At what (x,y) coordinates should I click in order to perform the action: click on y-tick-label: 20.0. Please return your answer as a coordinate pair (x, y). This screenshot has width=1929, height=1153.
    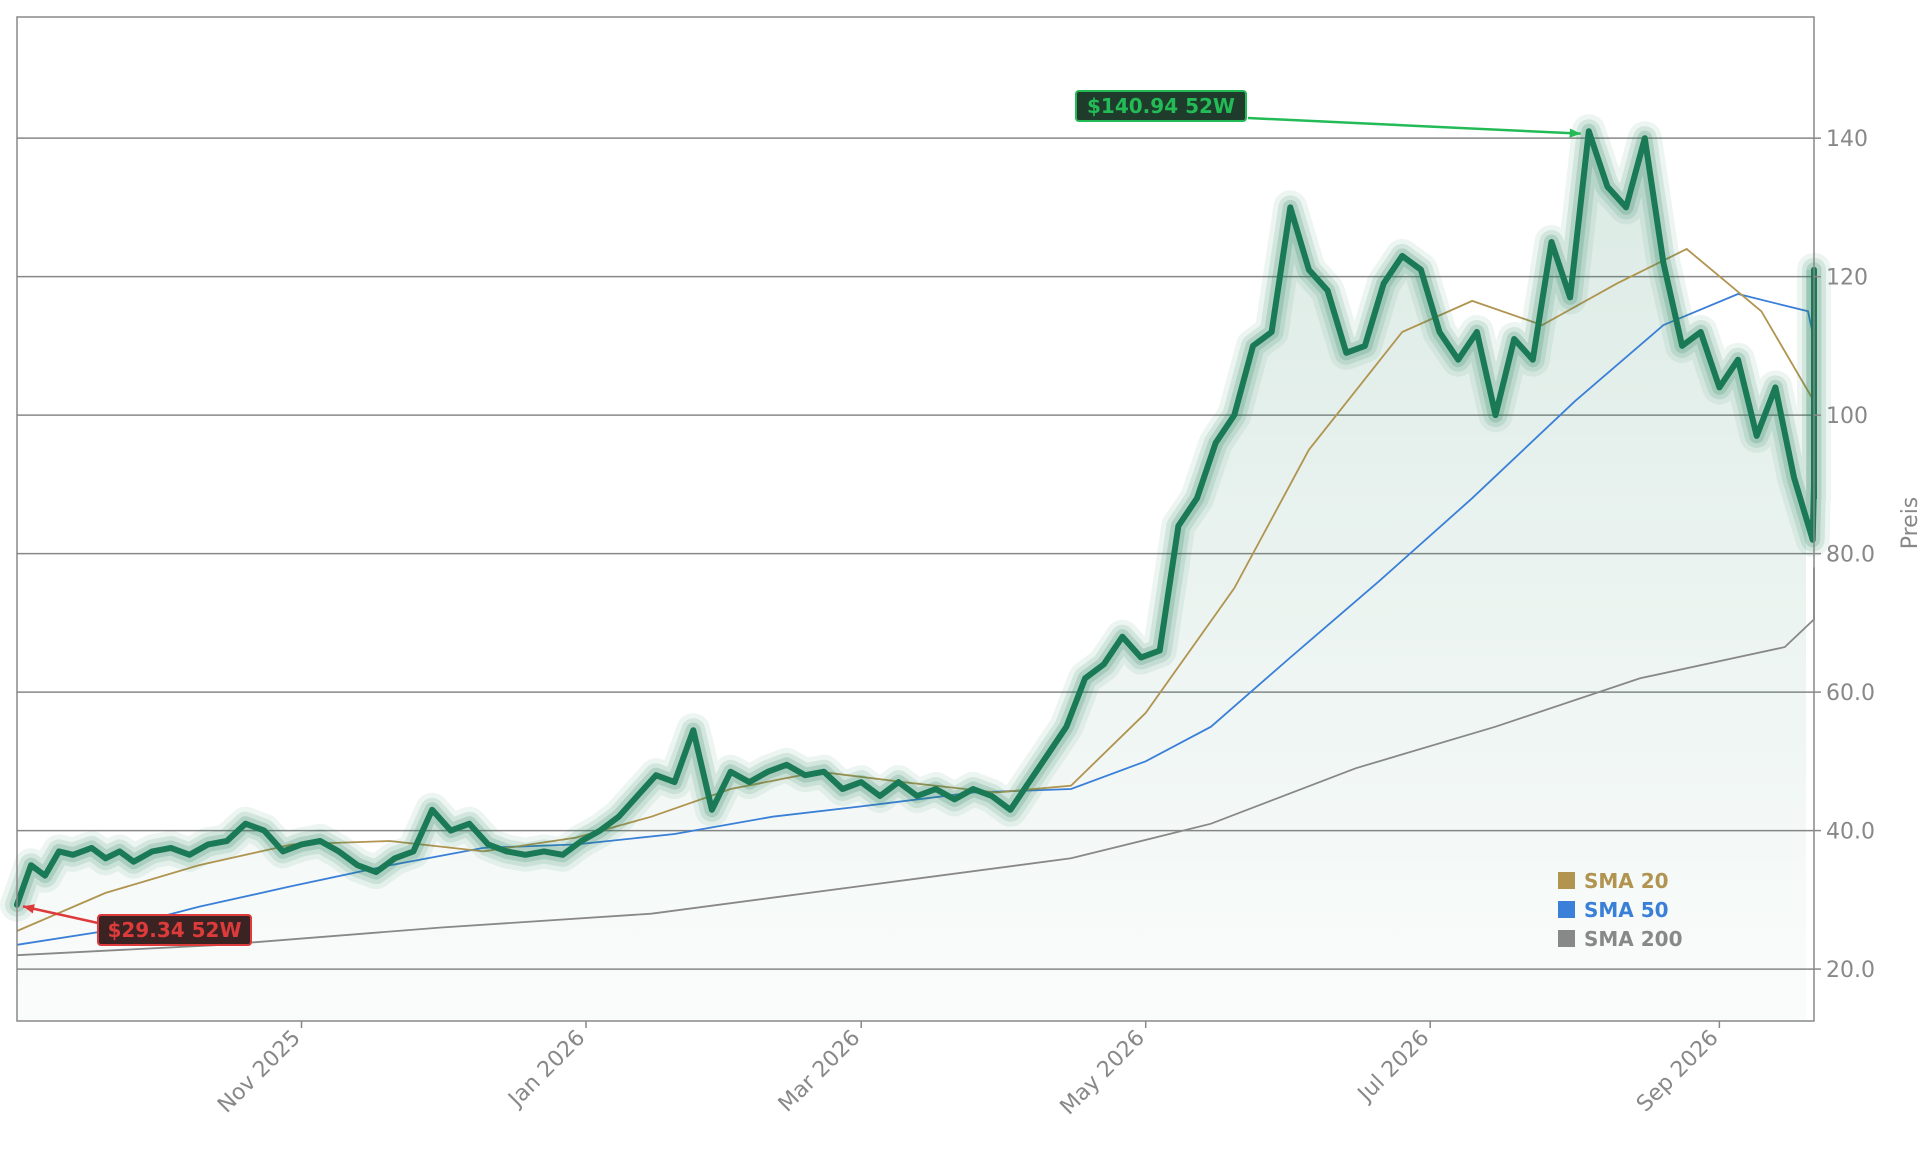
    Looking at the image, I should click on (1850, 970).